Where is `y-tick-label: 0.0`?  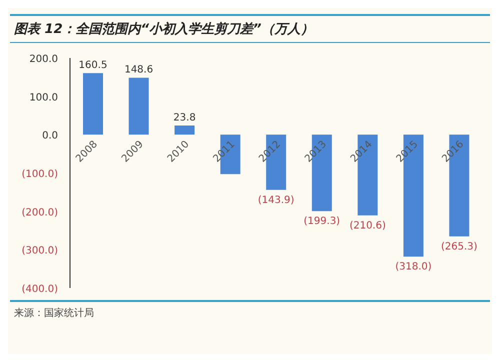
y-tick-label: 0.0 is located at coordinates (50, 136).